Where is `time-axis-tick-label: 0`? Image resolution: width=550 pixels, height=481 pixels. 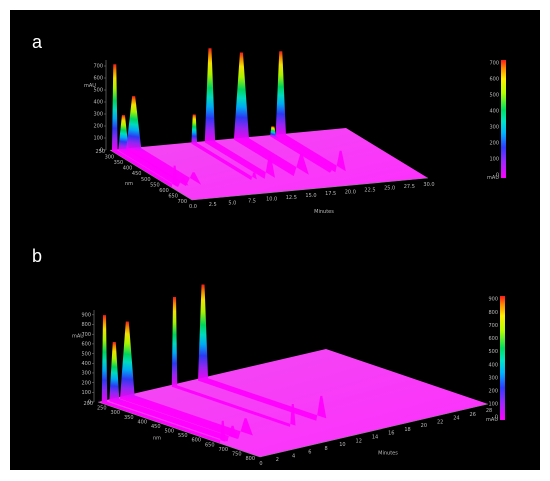 time-axis-tick-label: 0 is located at coordinates (260, 464).